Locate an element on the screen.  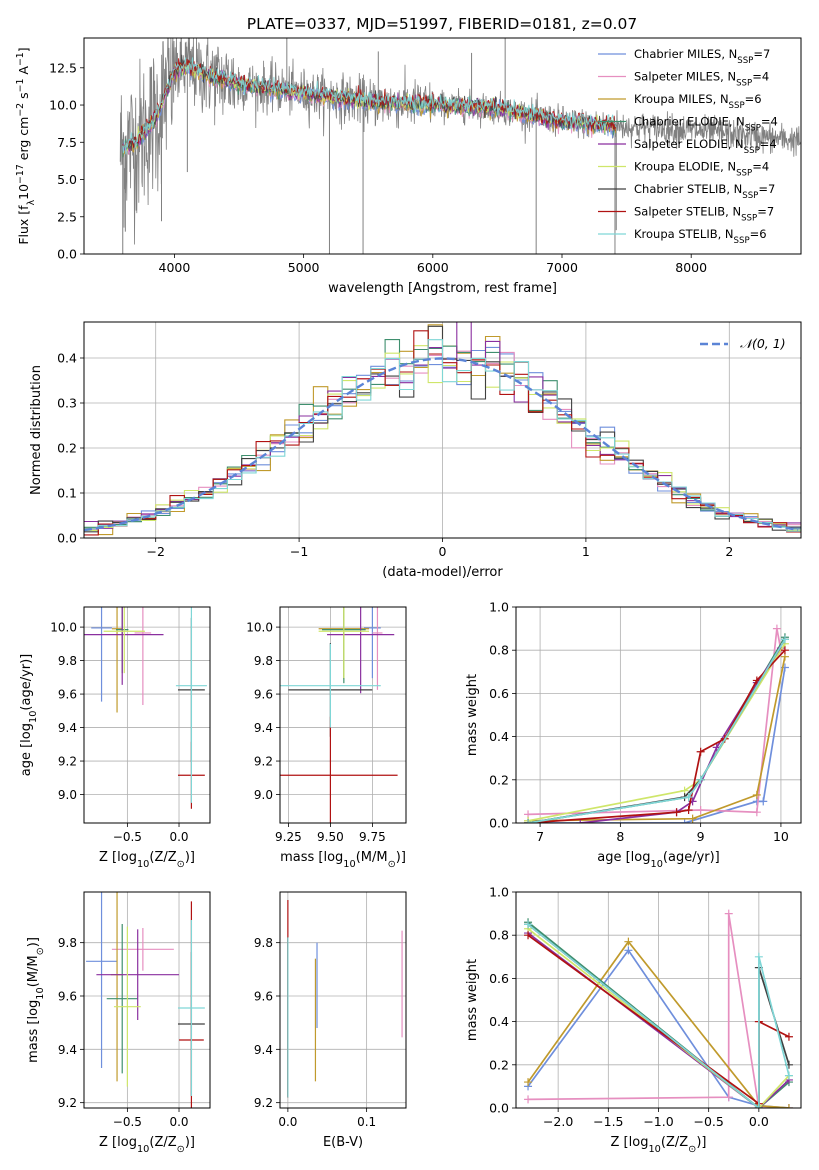
legend-entry-8: Salpeter STELIB, NSSP=7 is located at coordinates (704, 214).